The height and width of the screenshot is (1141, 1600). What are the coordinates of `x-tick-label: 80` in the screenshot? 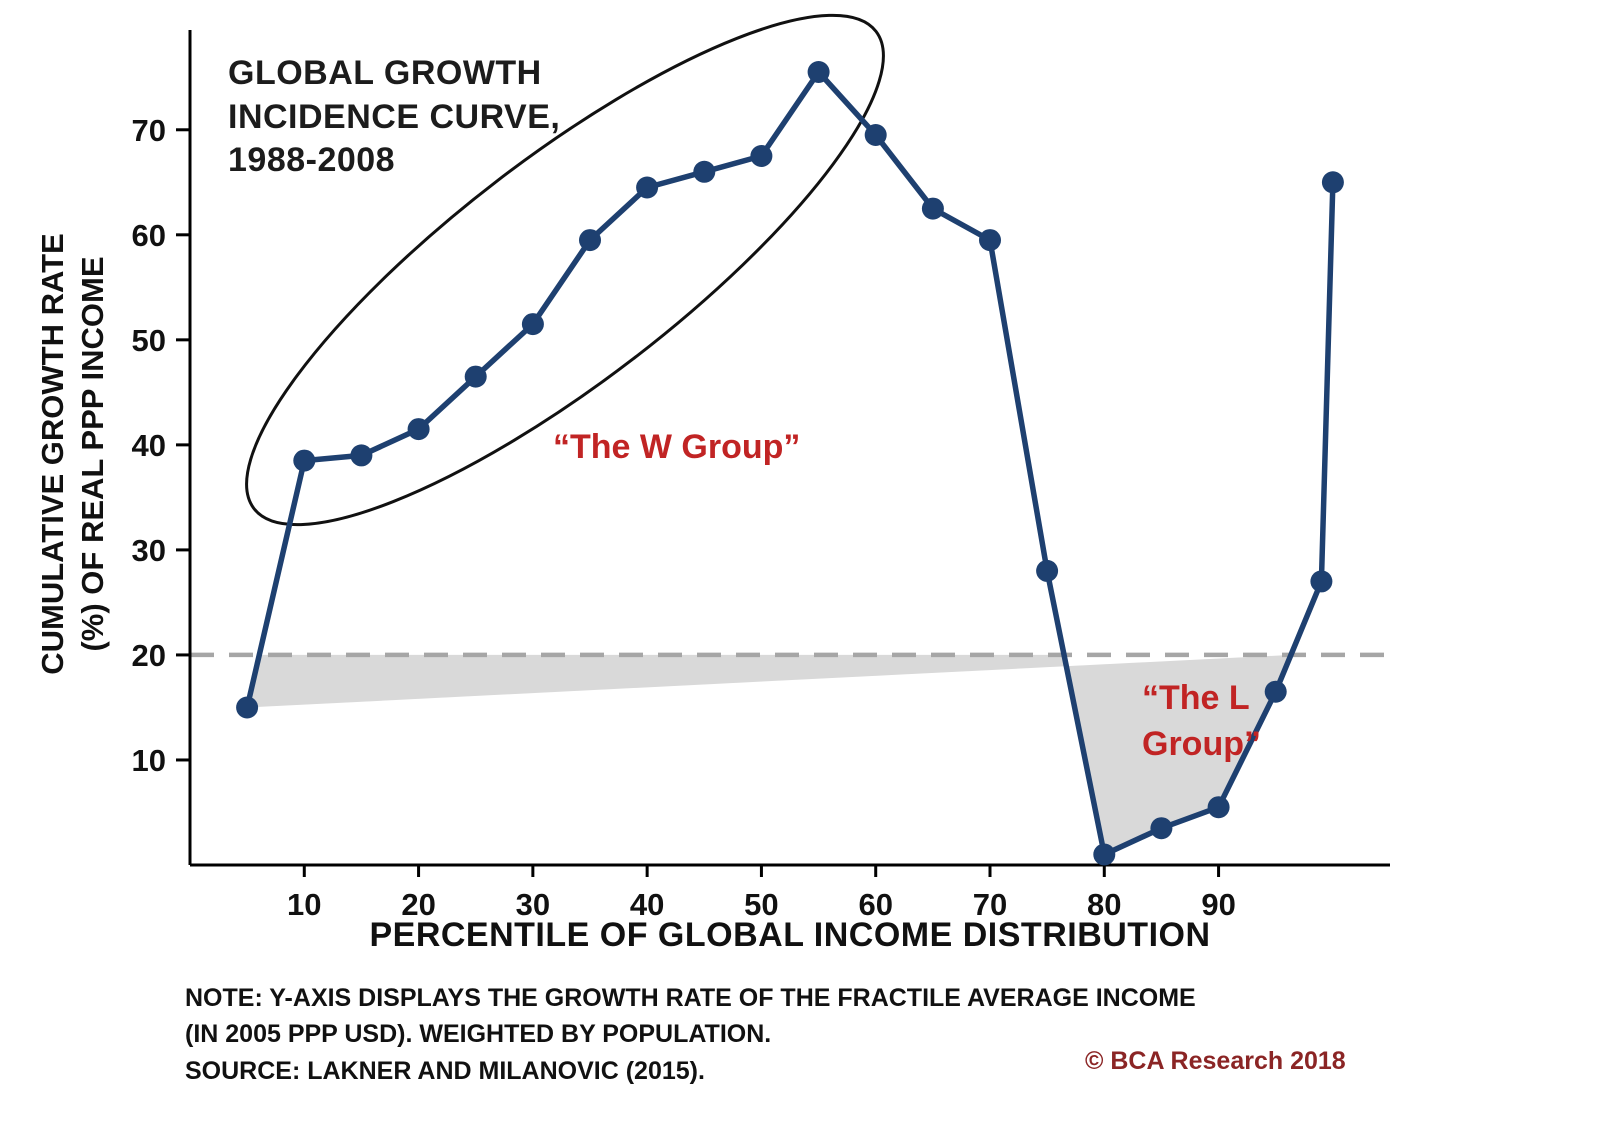 It's located at (1104, 904).